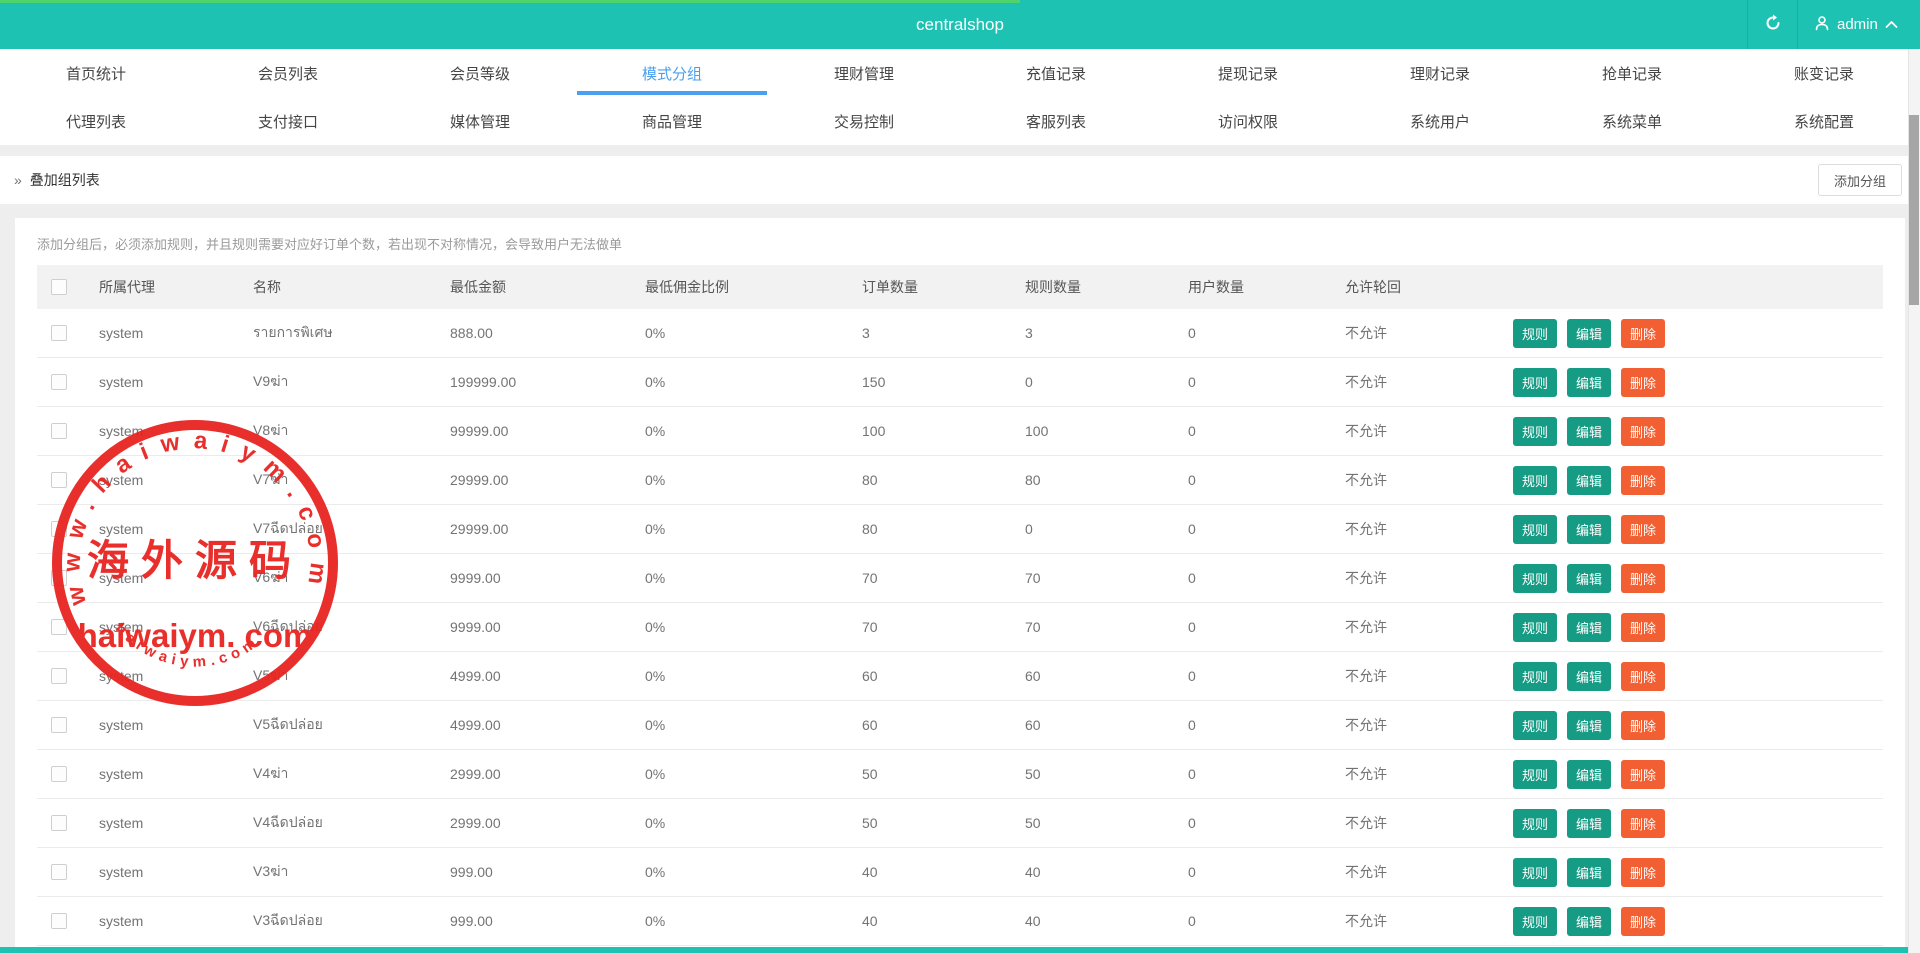 The image size is (1920, 953). I want to click on cell-name: V6ฆ่า, so click(271, 577).